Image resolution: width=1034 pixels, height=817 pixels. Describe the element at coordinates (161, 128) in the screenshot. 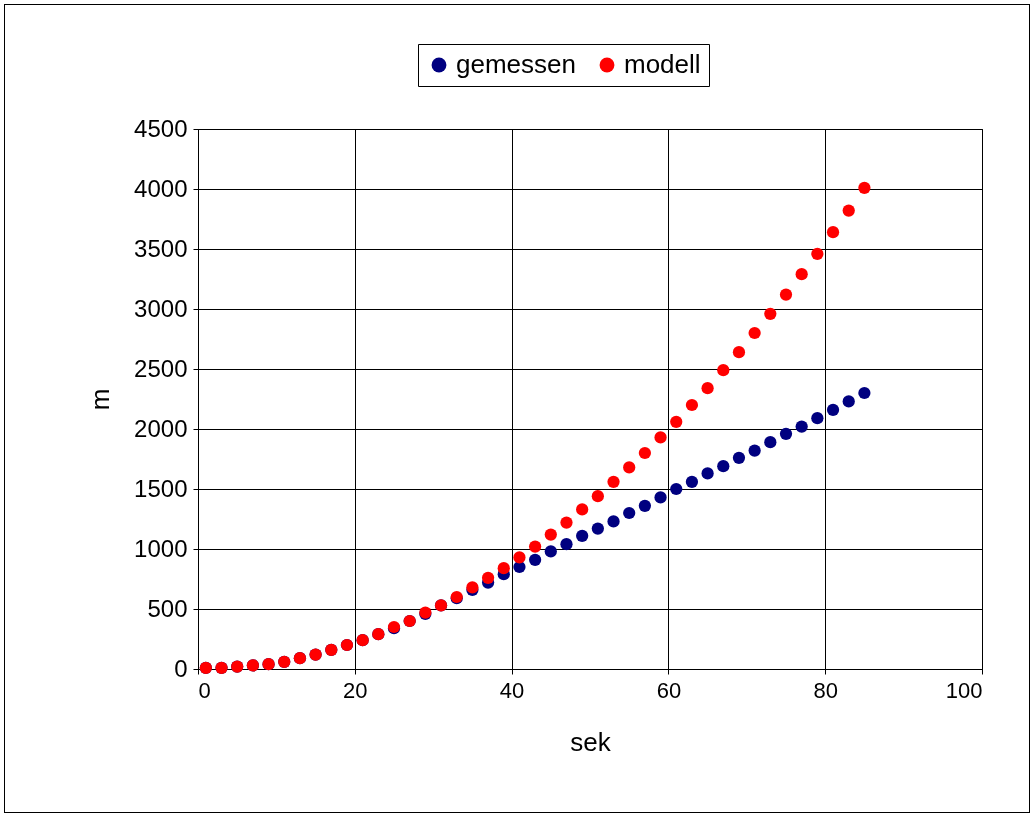

I see `y-tick-label: 4500` at that location.